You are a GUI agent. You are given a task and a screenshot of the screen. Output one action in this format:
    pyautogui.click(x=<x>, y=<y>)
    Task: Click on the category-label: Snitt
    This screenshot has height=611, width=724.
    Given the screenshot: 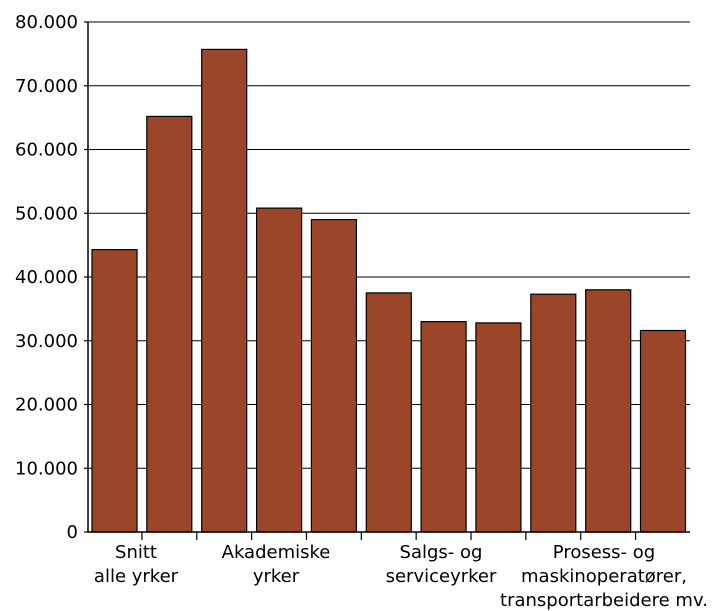 What is the action you would take?
    pyautogui.click(x=136, y=552)
    